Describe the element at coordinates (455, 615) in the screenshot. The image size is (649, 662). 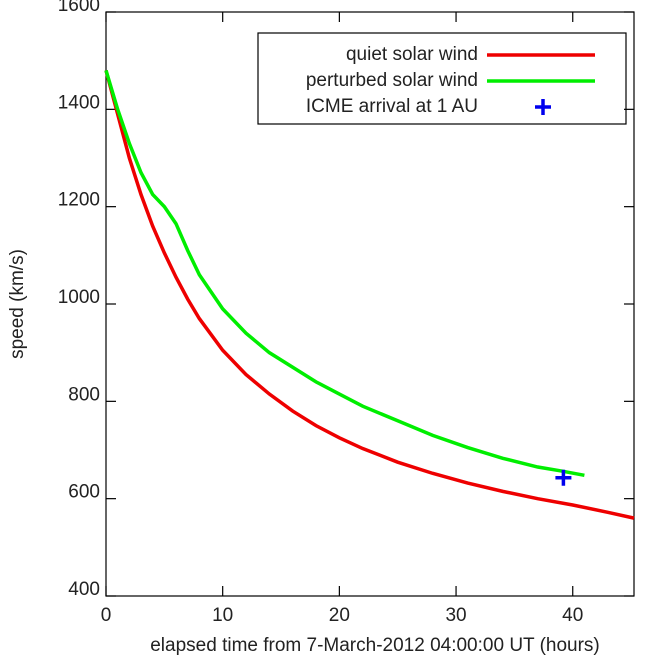
I see `x-tick-label: 30` at that location.